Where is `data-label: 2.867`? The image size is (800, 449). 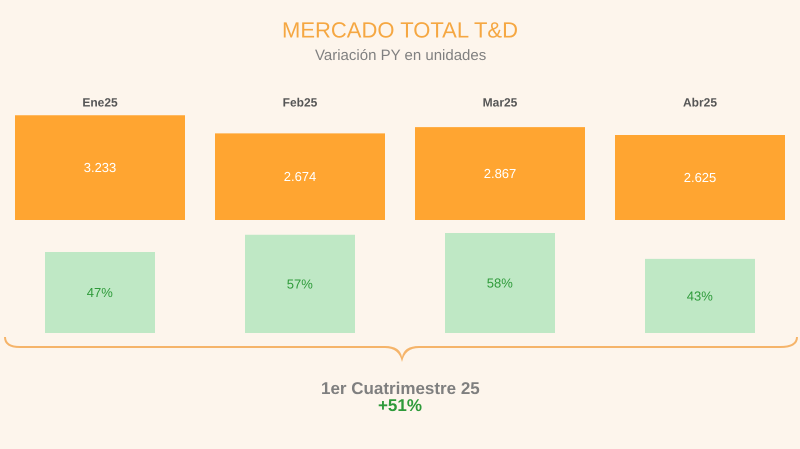 data-label: 2.867 is located at coordinates (500, 174).